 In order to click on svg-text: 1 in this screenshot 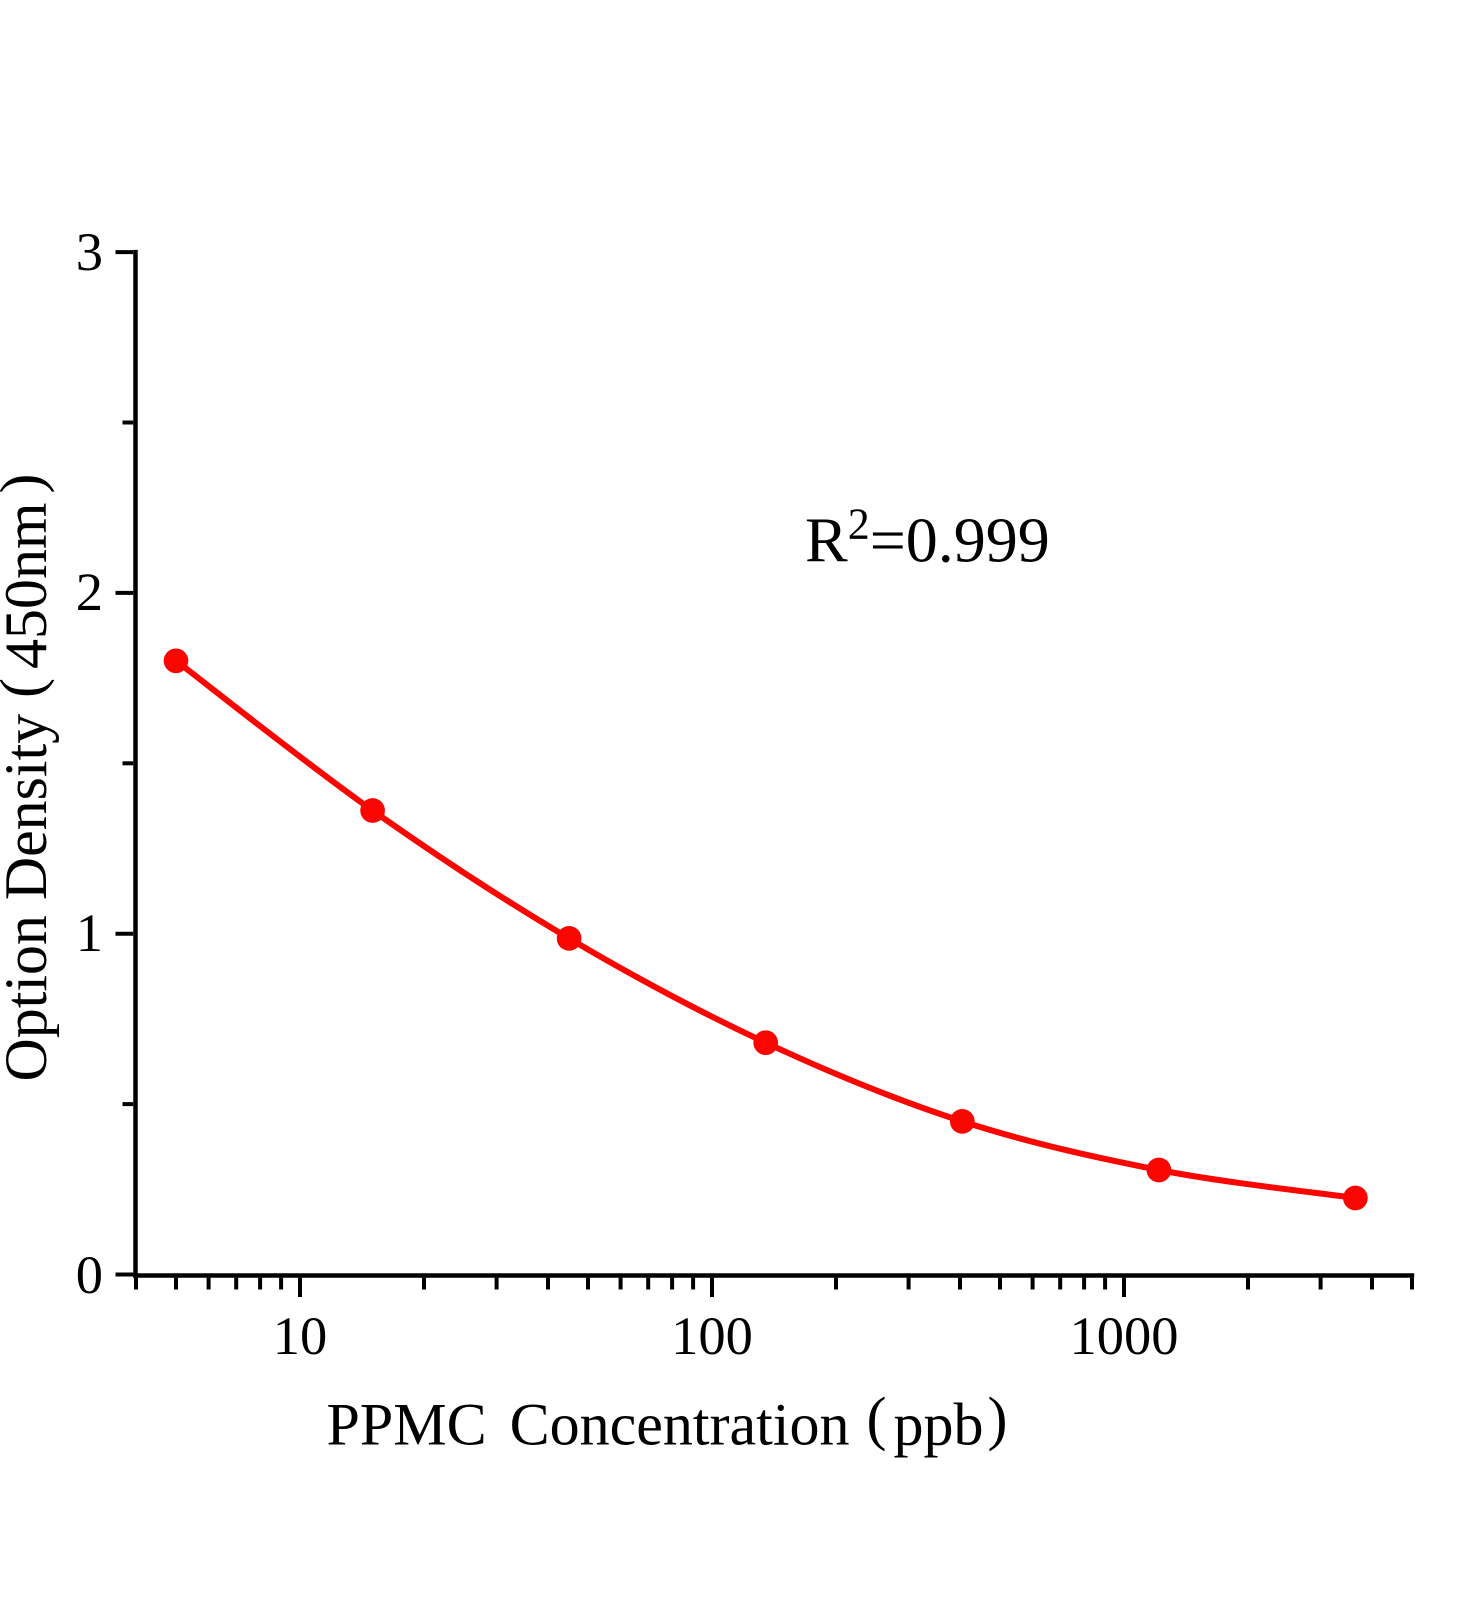, I will do `click(89, 932)`.